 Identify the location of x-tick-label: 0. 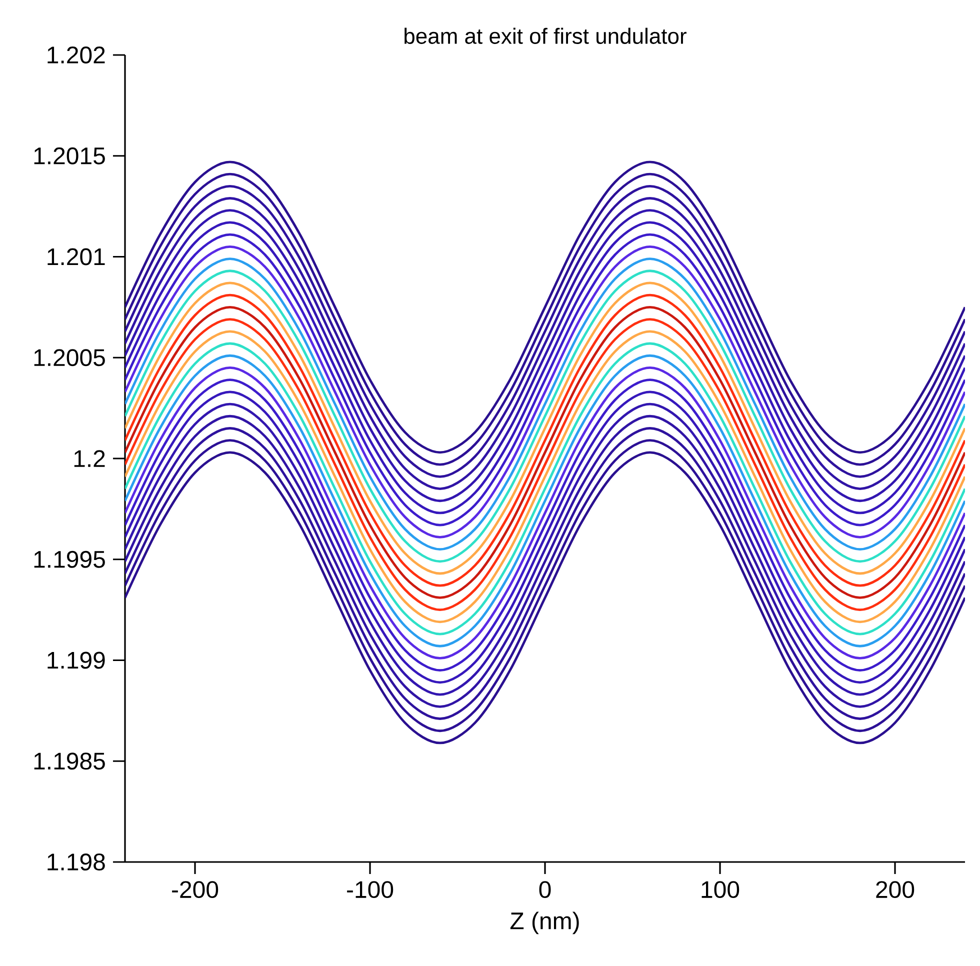
(545, 889).